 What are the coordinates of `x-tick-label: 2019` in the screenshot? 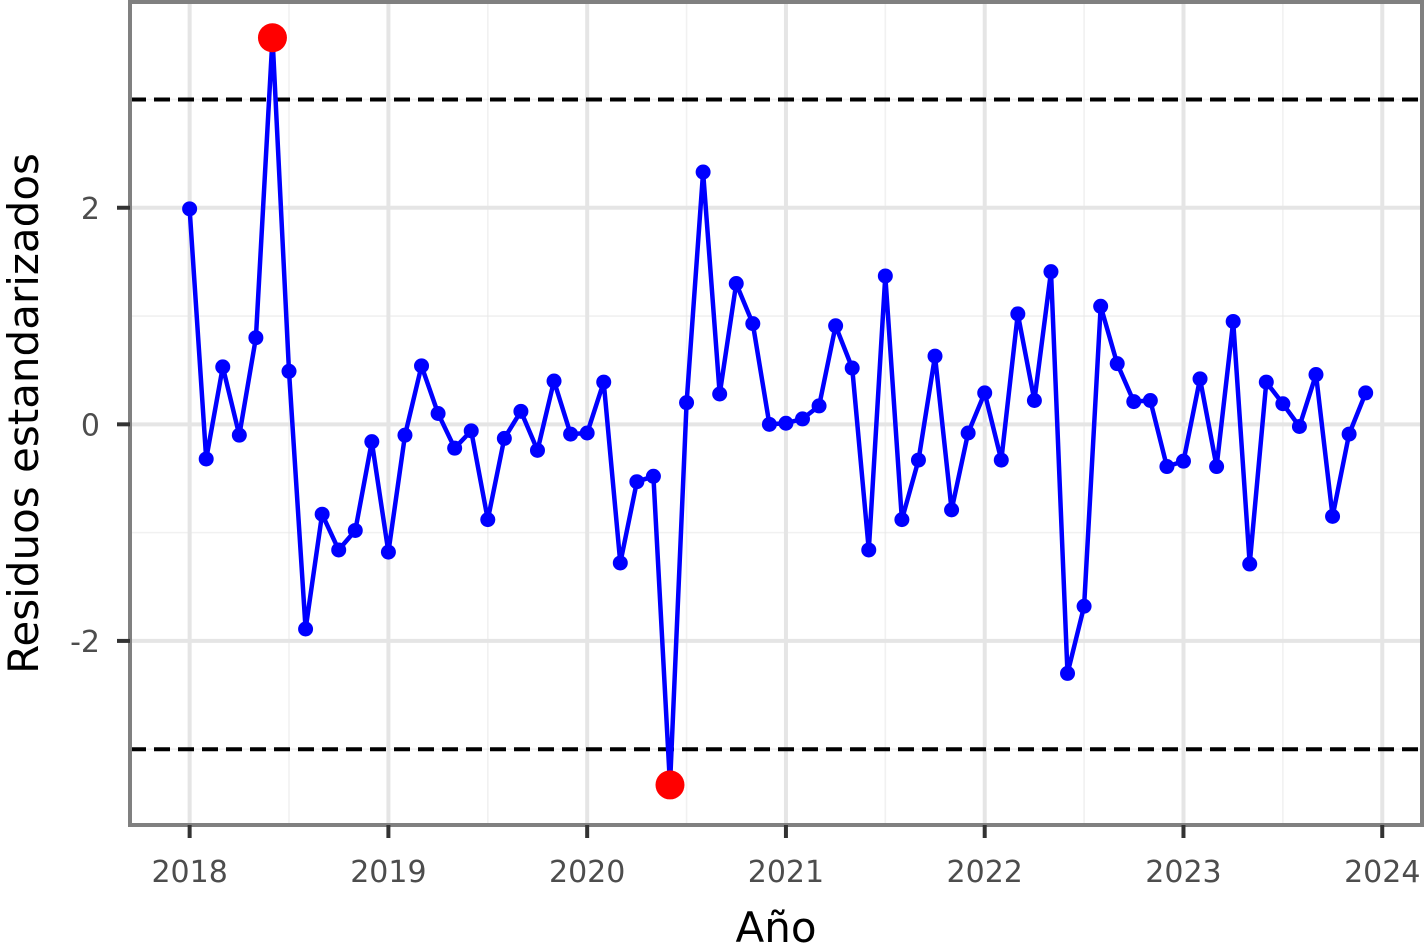 It's located at (388, 872).